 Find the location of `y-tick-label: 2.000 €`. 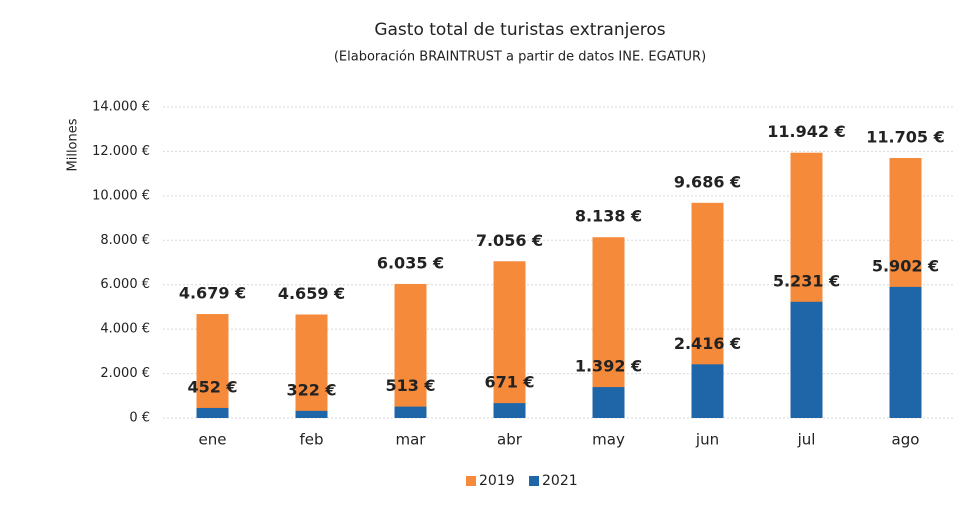

y-tick-label: 2.000 € is located at coordinates (125, 373).